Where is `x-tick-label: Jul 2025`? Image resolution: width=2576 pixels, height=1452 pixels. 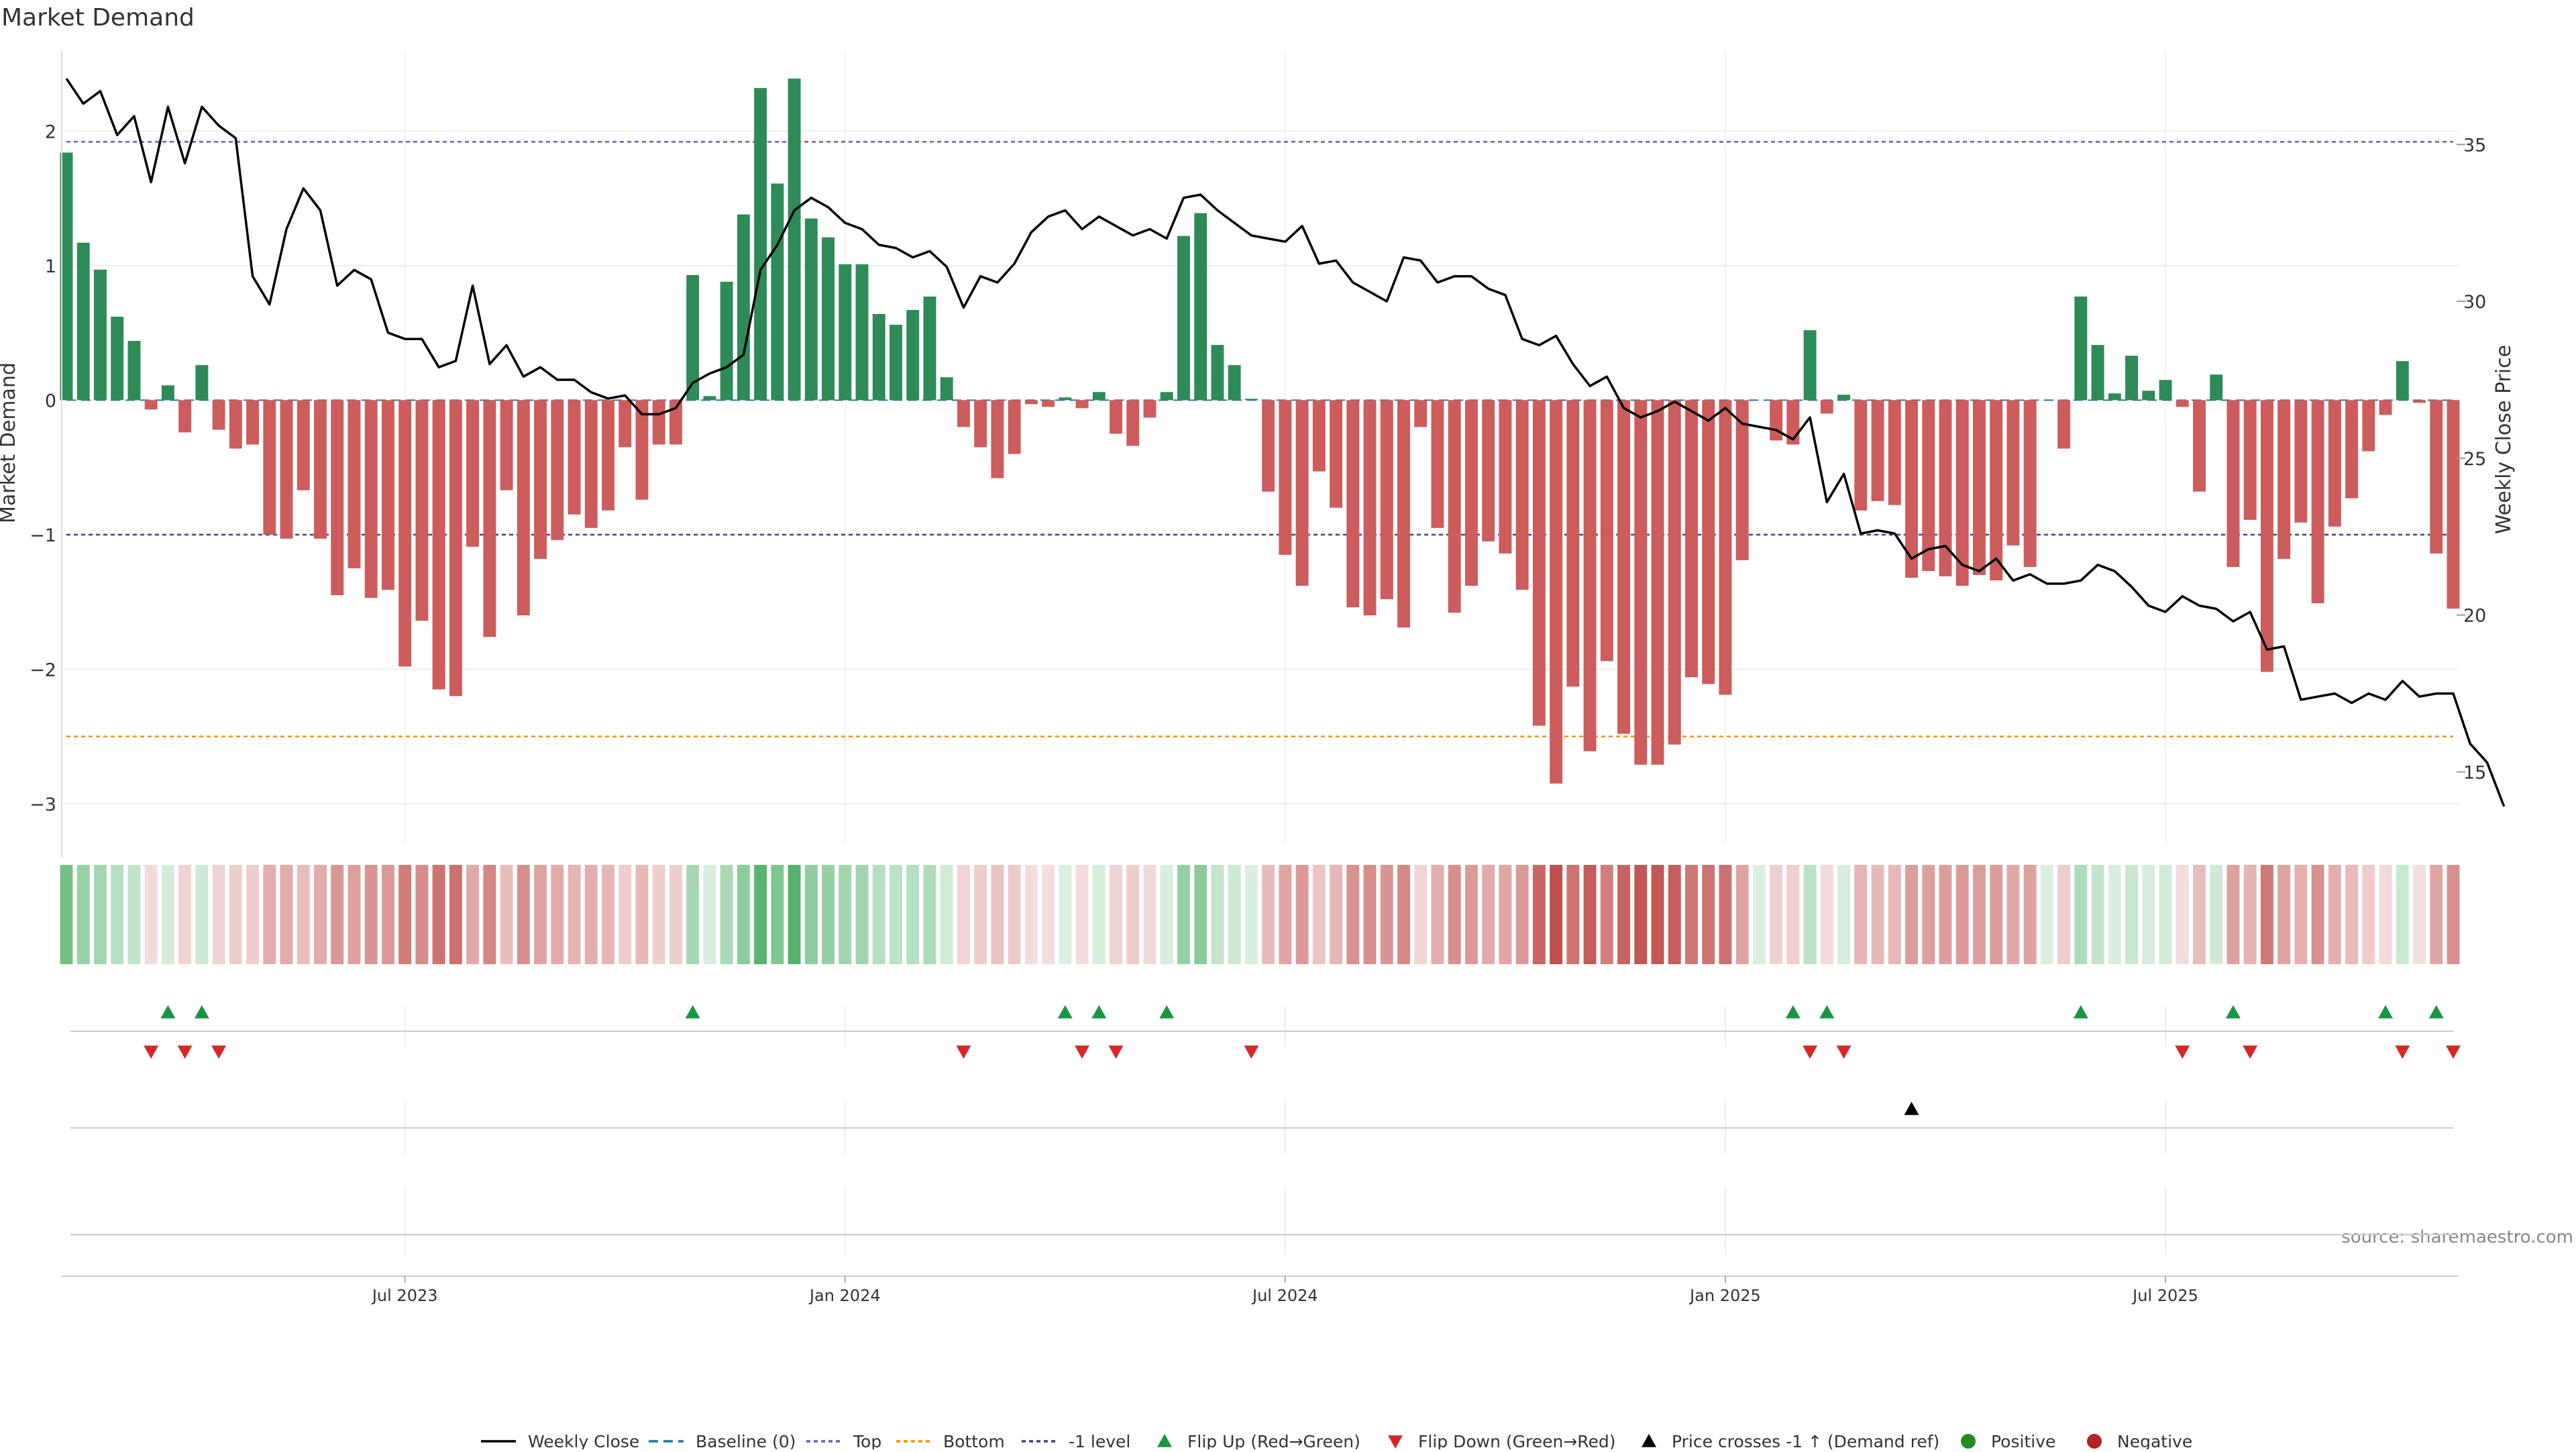 x-tick-label: Jul 2025 is located at coordinates (2164, 1296).